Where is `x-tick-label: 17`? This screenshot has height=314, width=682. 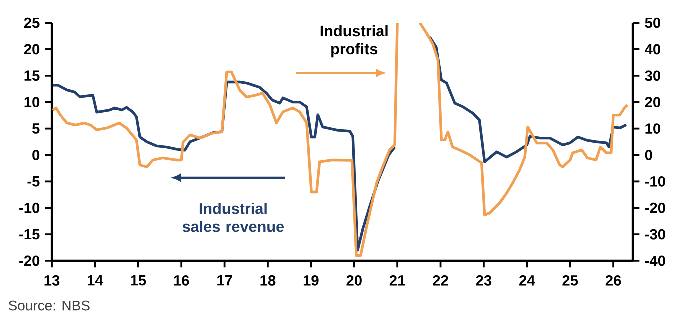 x-tick-label: 17 is located at coordinates (225, 280).